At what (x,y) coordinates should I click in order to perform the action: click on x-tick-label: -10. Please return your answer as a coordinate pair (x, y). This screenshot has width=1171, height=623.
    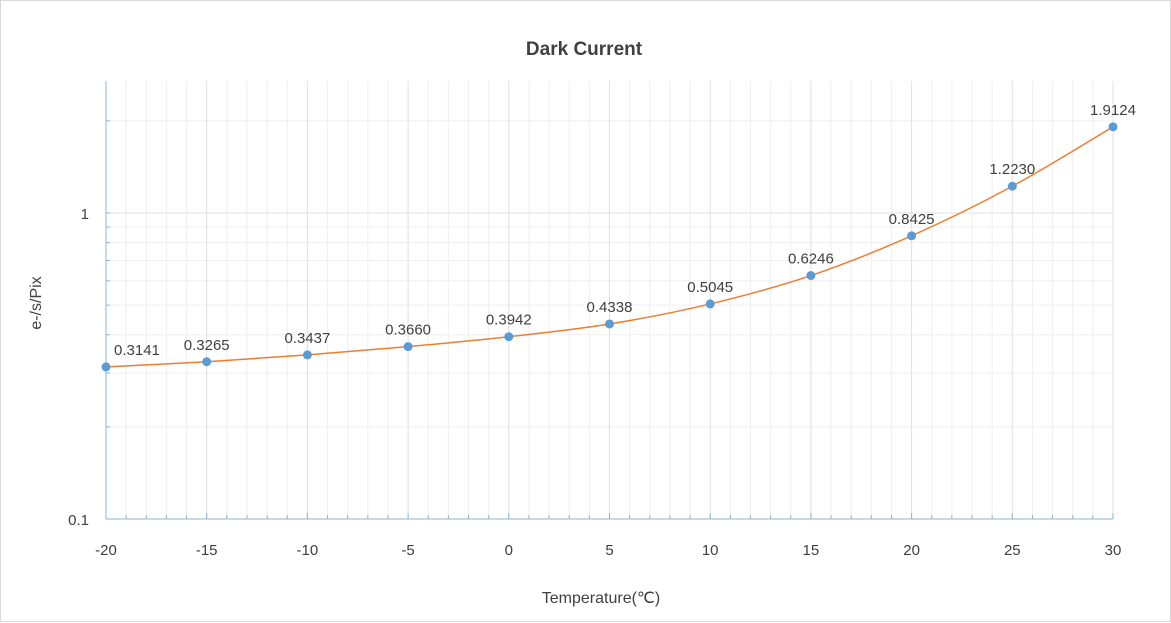
    Looking at the image, I should click on (308, 550).